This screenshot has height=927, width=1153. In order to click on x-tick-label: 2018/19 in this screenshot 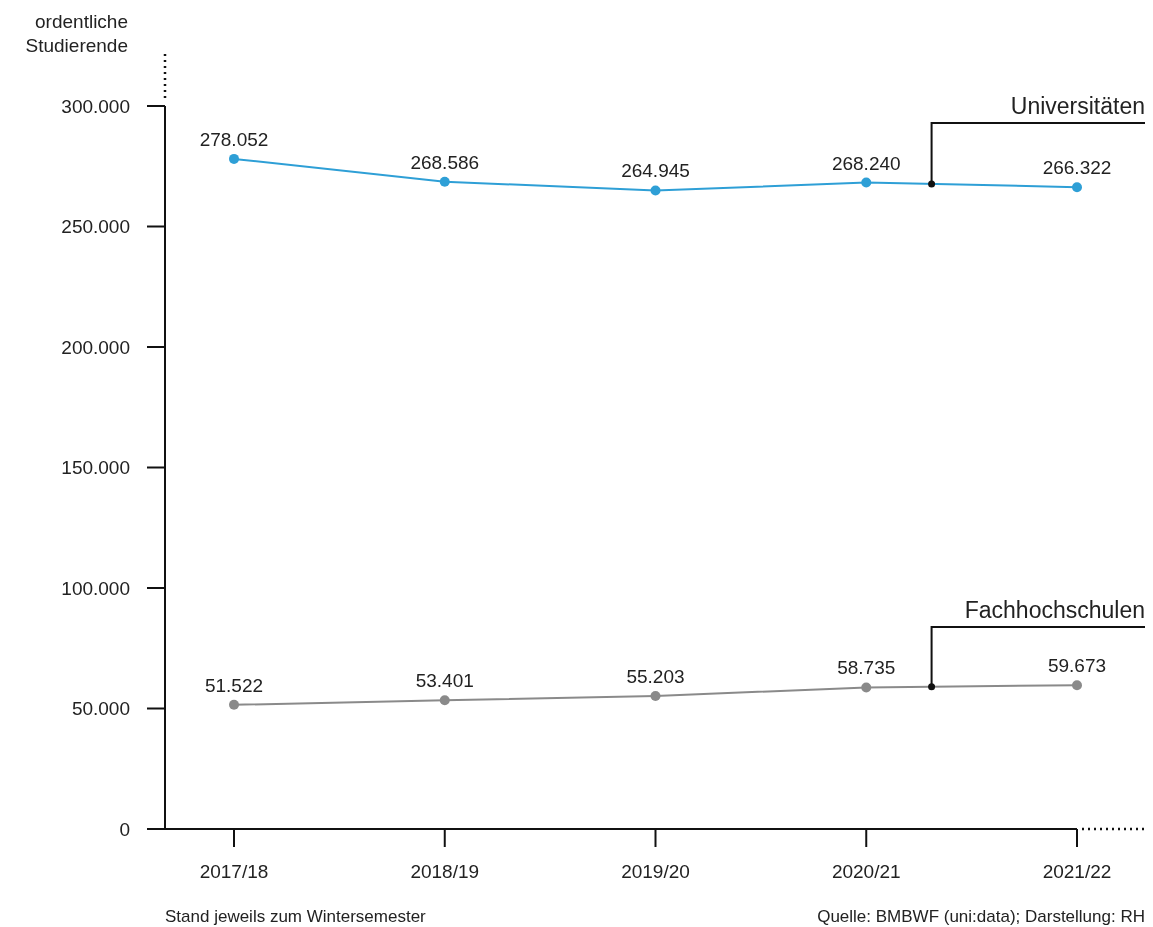, I will do `click(445, 871)`.